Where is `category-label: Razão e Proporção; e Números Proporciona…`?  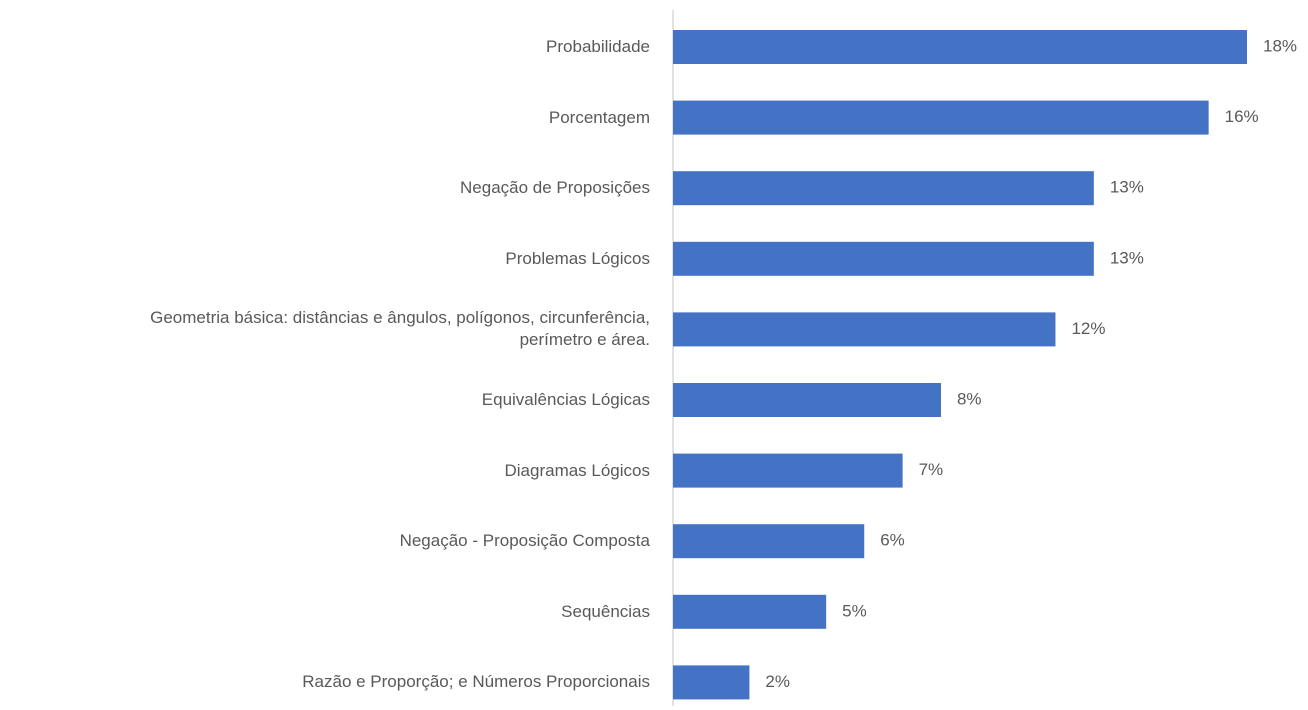 category-label: Razão e Proporção; e Números Proporciona… is located at coordinates (476, 682).